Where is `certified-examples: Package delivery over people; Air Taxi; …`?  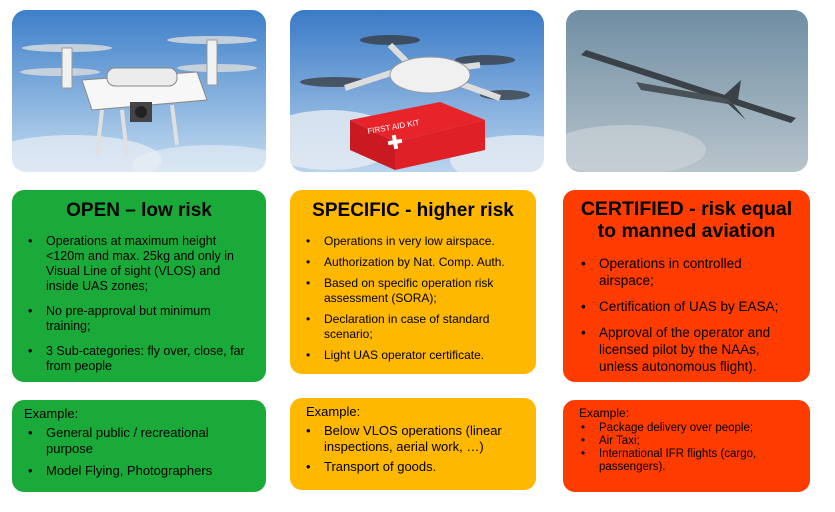
certified-examples: Package delivery over people; Air Taxi; … is located at coordinates (690, 448).